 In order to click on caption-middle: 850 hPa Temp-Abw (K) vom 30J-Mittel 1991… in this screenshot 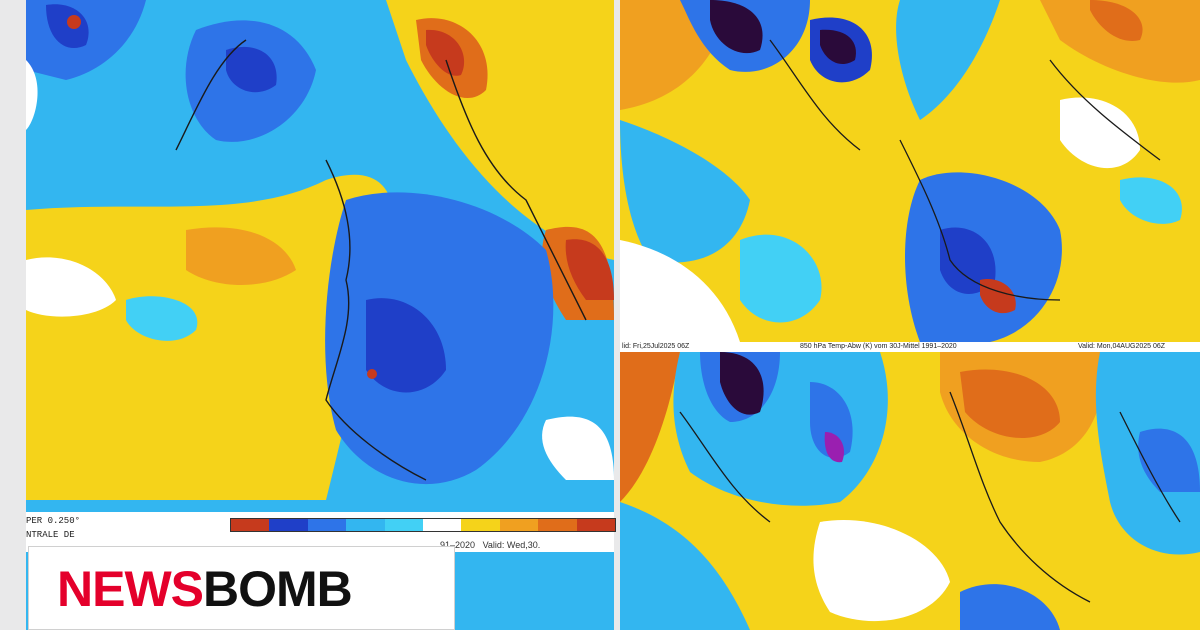, I will do `click(878, 346)`.